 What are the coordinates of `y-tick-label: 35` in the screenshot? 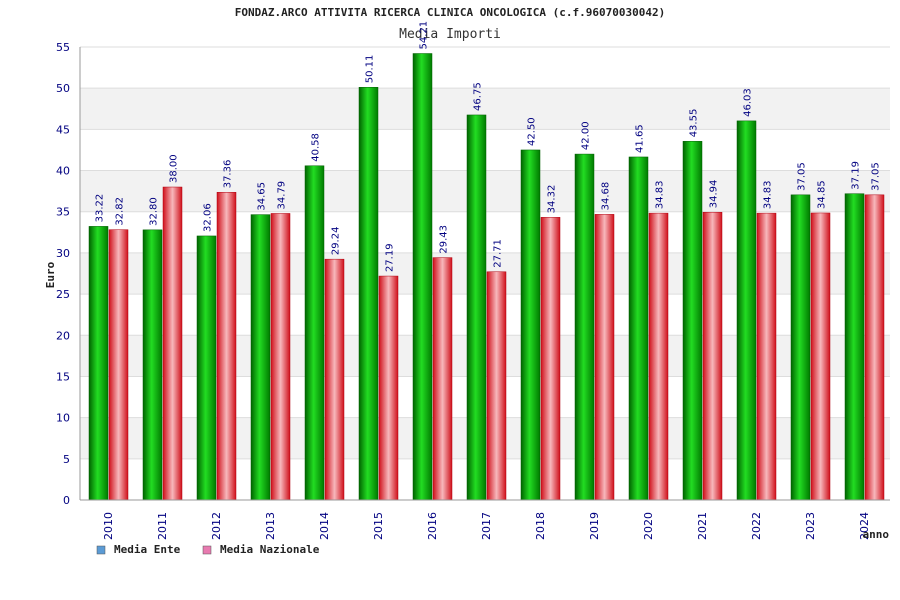 It's located at (63, 212).